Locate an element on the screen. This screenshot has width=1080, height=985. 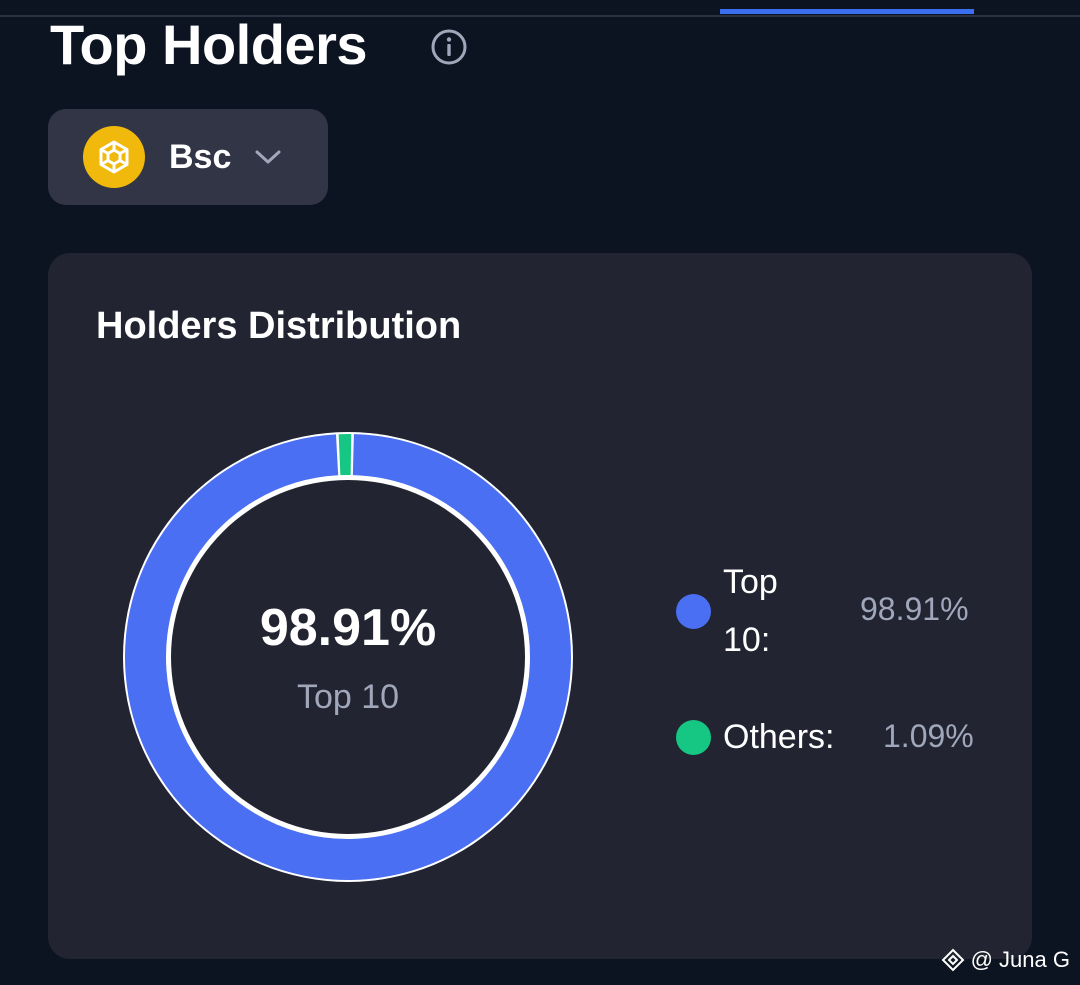
legend-value-top10: 98.91% is located at coordinates (914, 609).